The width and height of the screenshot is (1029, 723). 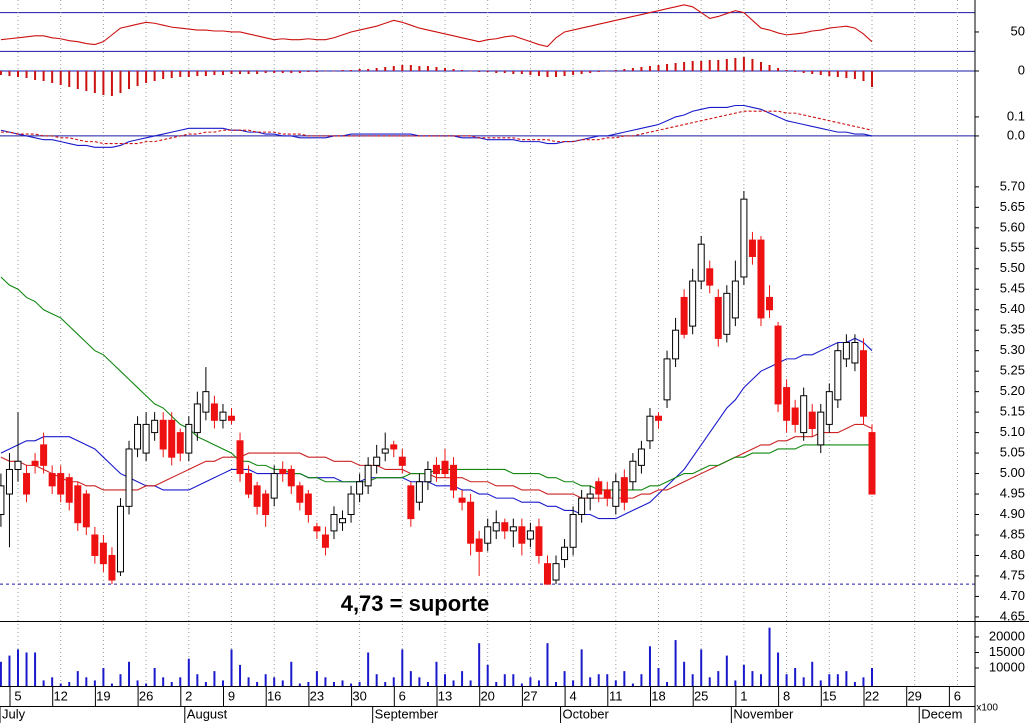 I want to click on month-label: July, so click(x=14, y=713).